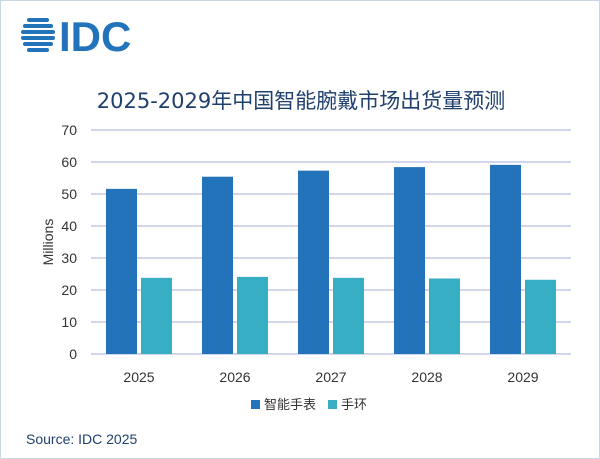  Describe the element at coordinates (69, 194) in the screenshot. I see `y-tick-label: 50` at that location.